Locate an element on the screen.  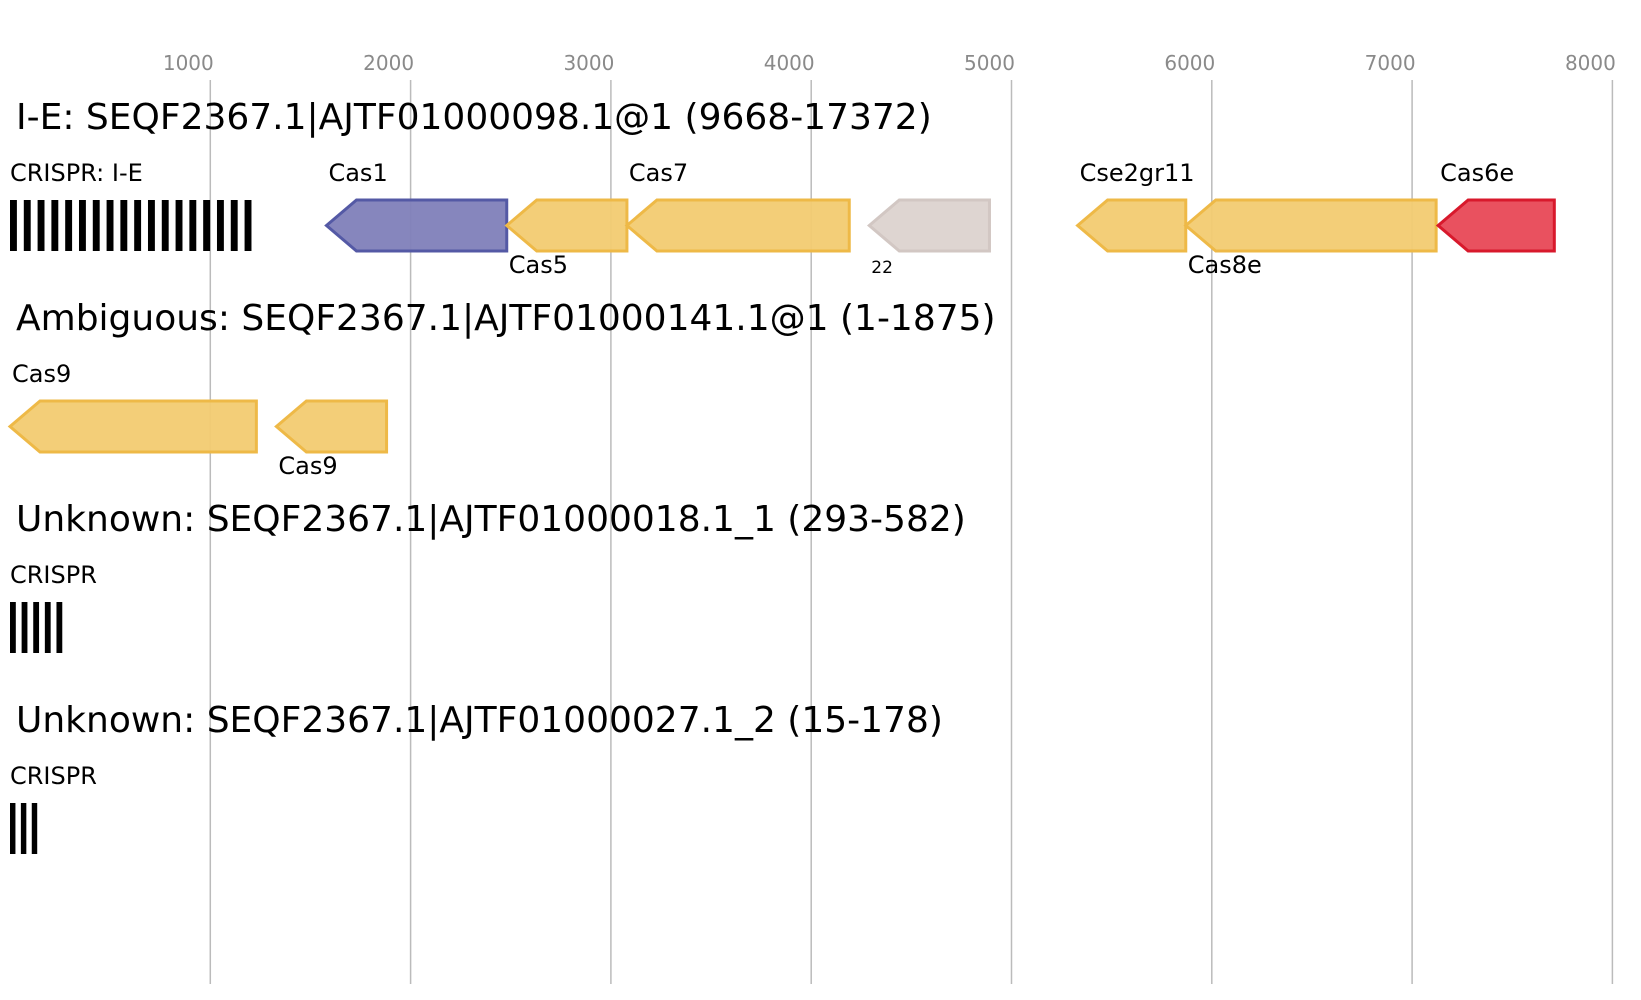
gene-label: Cas7 is located at coordinates (658, 173).